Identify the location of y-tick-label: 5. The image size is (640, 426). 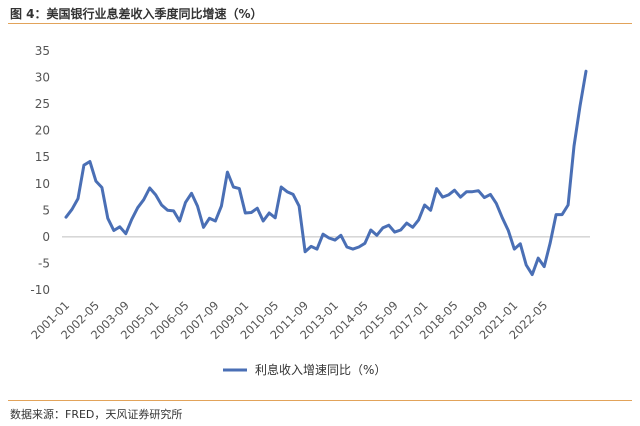
(46, 210).